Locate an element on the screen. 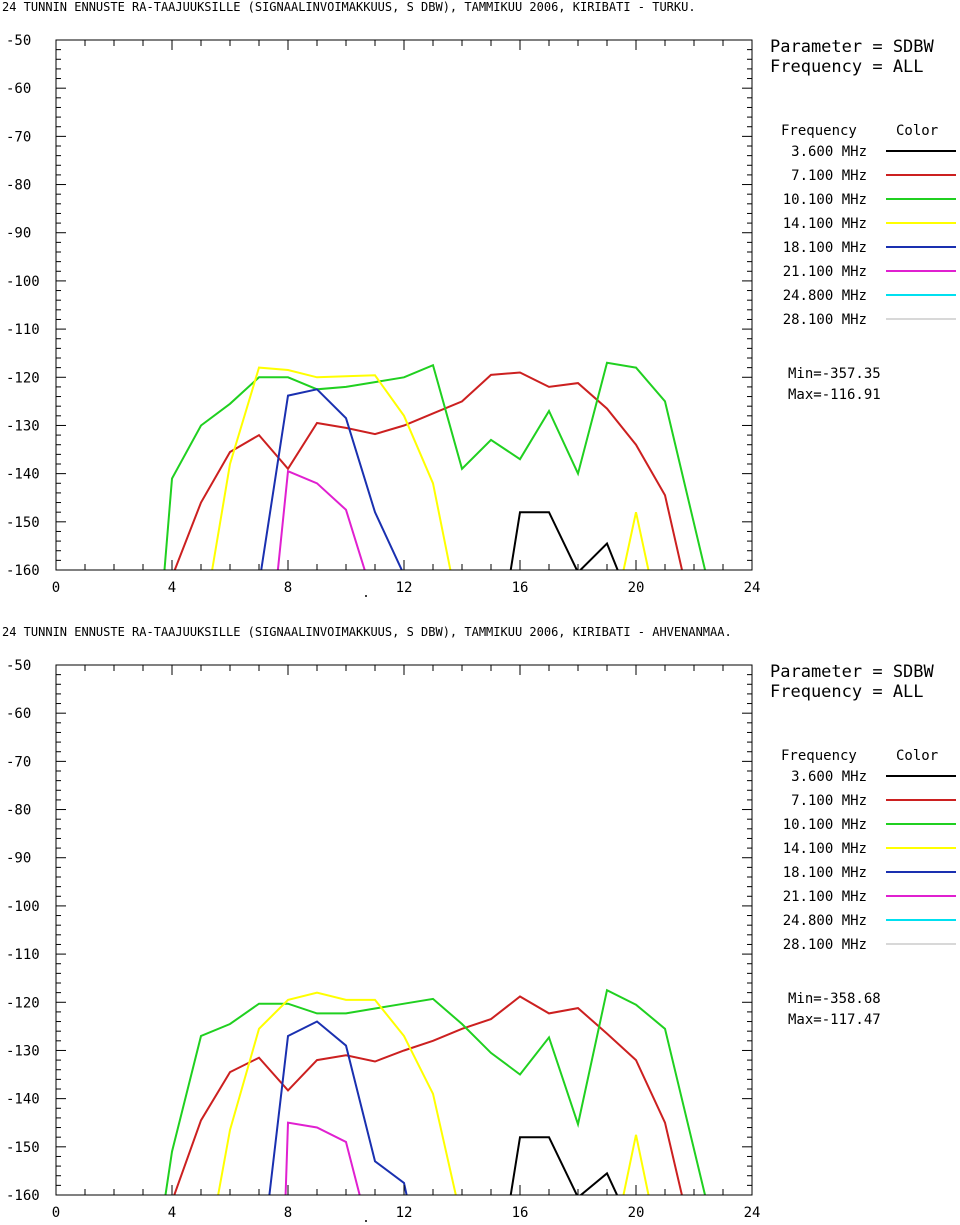 This screenshot has height=1225, width=960. legend-min: Min=-357.35 is located at coordinates (834, 374).